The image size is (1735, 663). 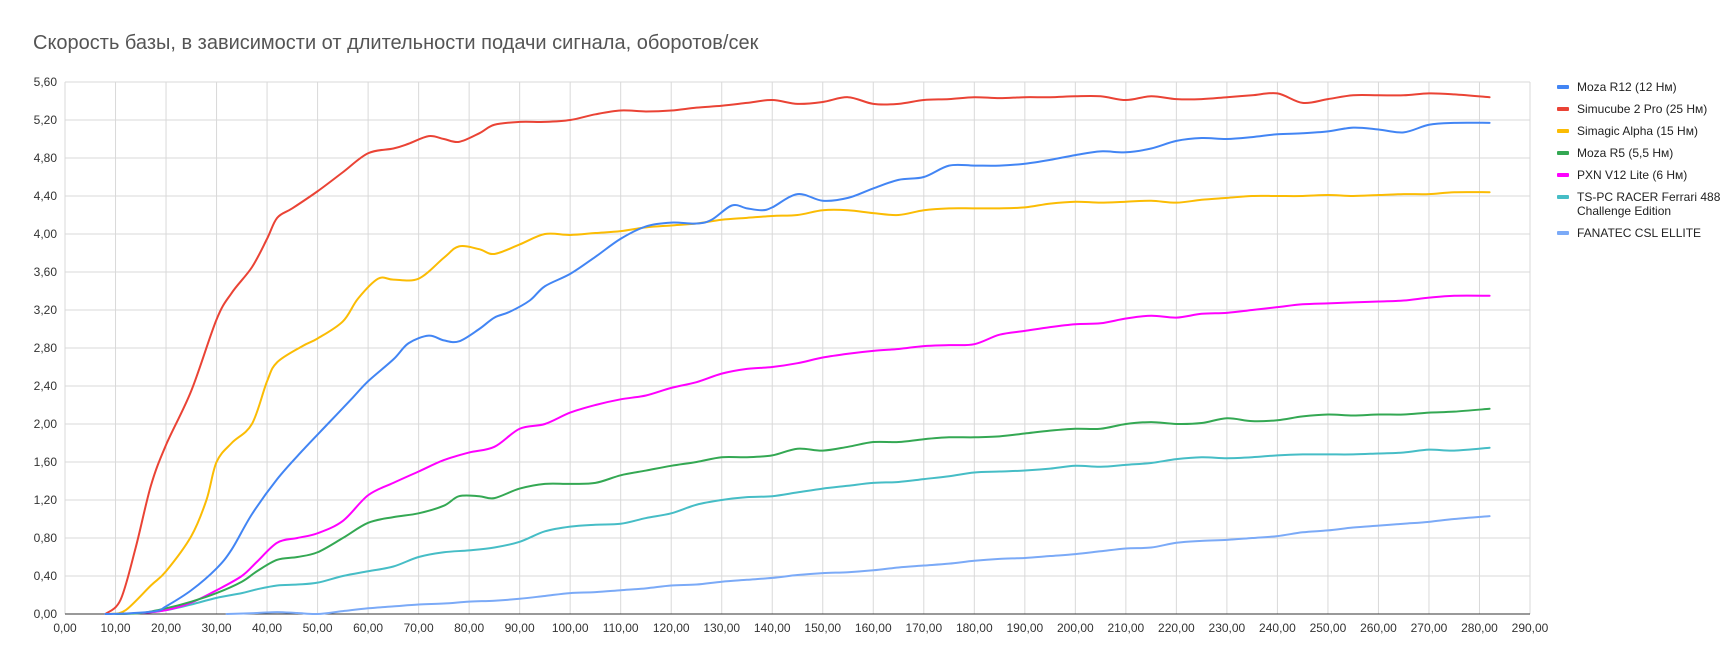 What do you see at coordinates (267, 628) in the screenshot?
I see `x-tick-label: 40,00` at bounding box center [267, 628].